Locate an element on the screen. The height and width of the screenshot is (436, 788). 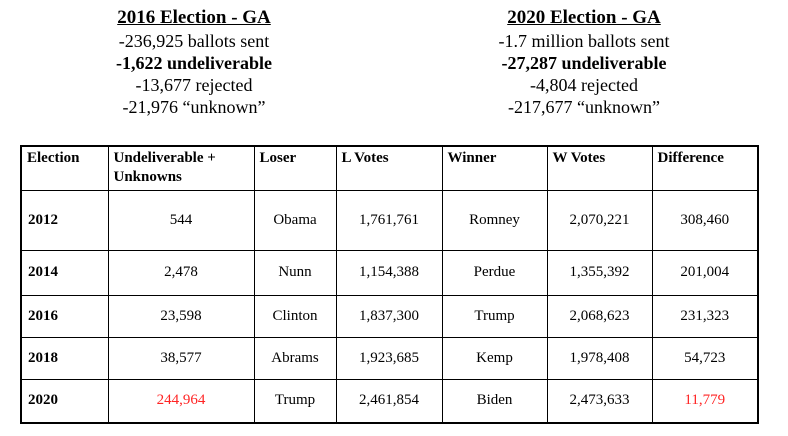
summary-line-rejected: -13,677 rejected is located at coordinates (194, 85).